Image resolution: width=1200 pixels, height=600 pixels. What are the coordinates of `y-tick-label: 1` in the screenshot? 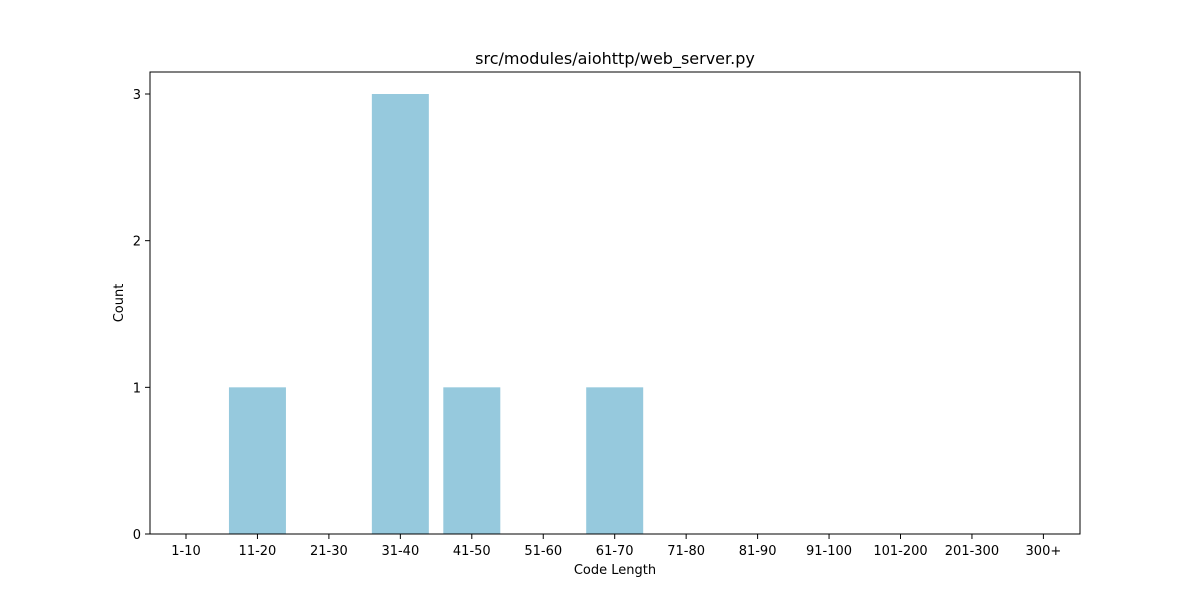 It's located at (137, 388).